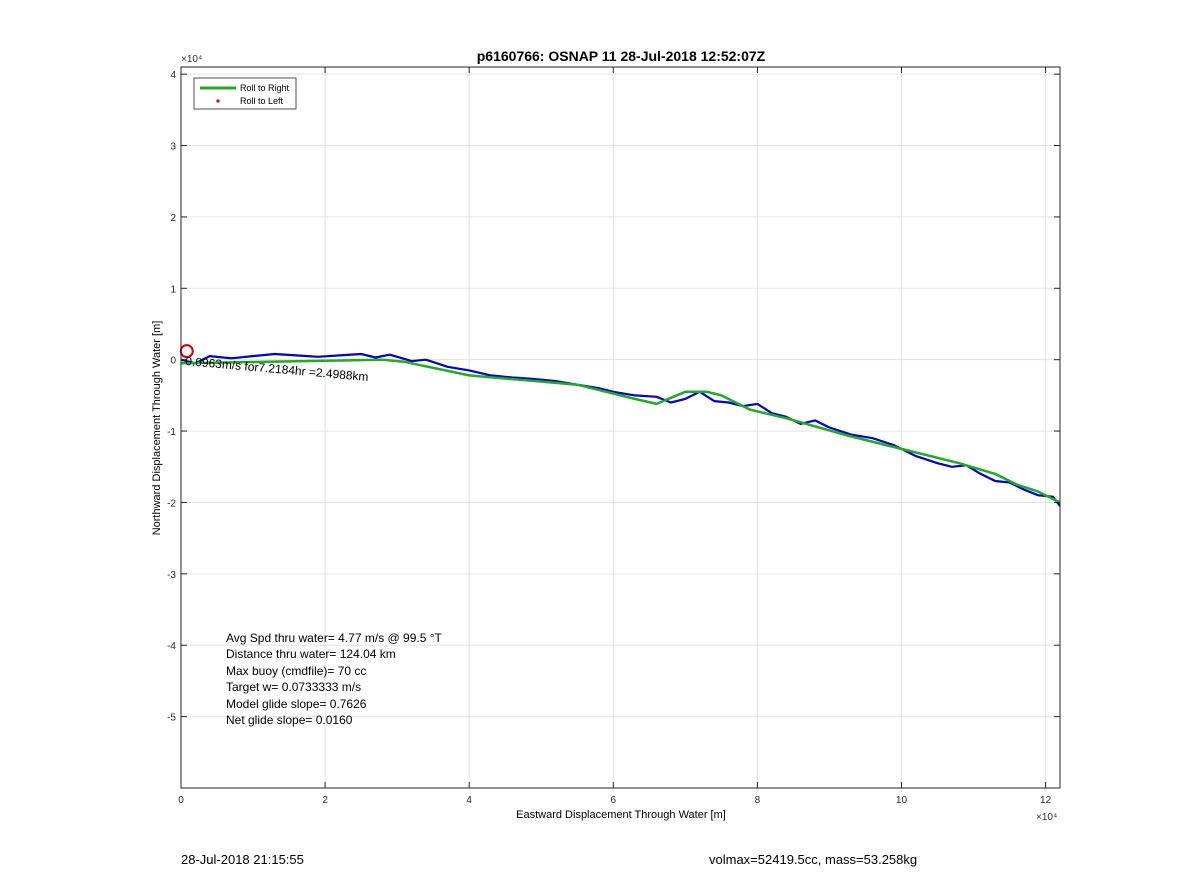 This screenshot has width=1200, height=885. What do you see at coordinates (813, 859) in the screenshot?
I see `footer-info: volmax=52419.5cc, mass=53.258kg` at bounding box center [813, 859].